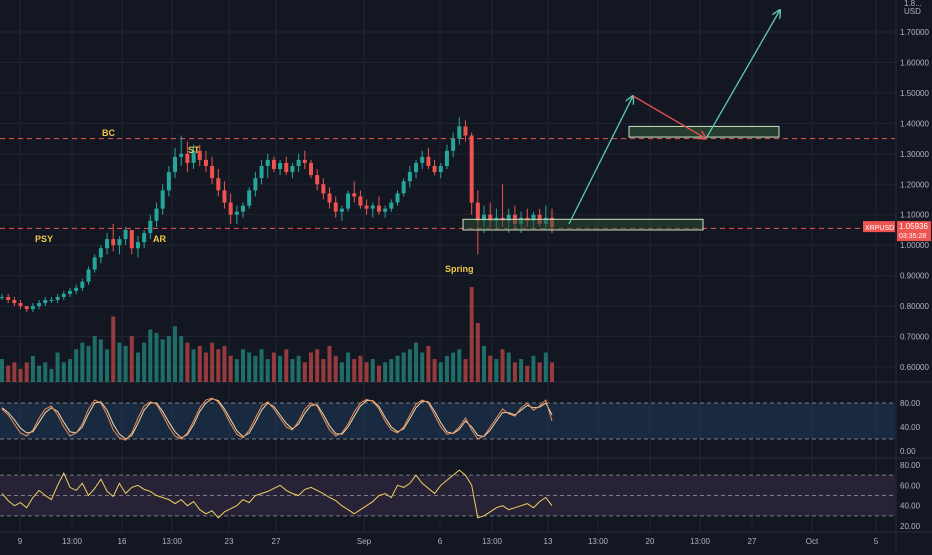  I want to click on price-tick-label: 1.50000, so click(914, 93).